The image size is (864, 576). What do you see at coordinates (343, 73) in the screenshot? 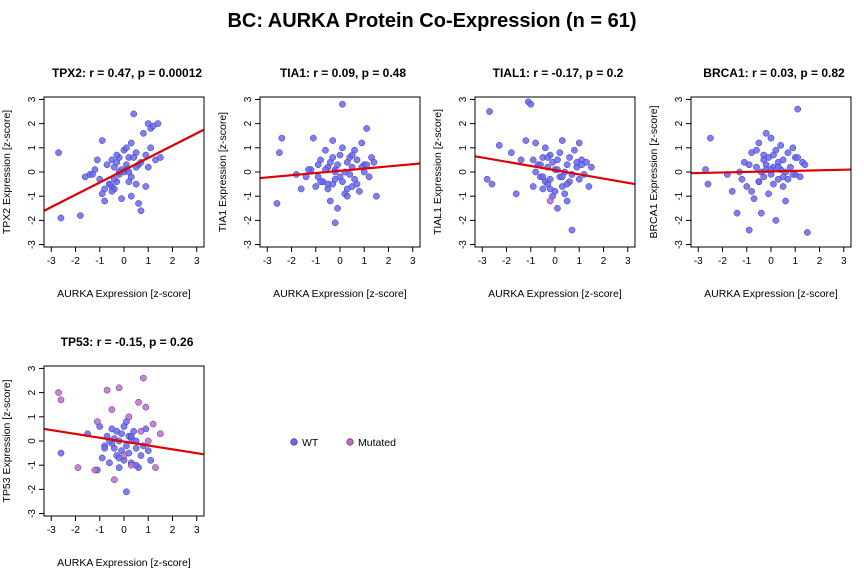
I see `panel-title: TIA1: r = 0.09, p = 0.48` at bounding box center [343, 73].